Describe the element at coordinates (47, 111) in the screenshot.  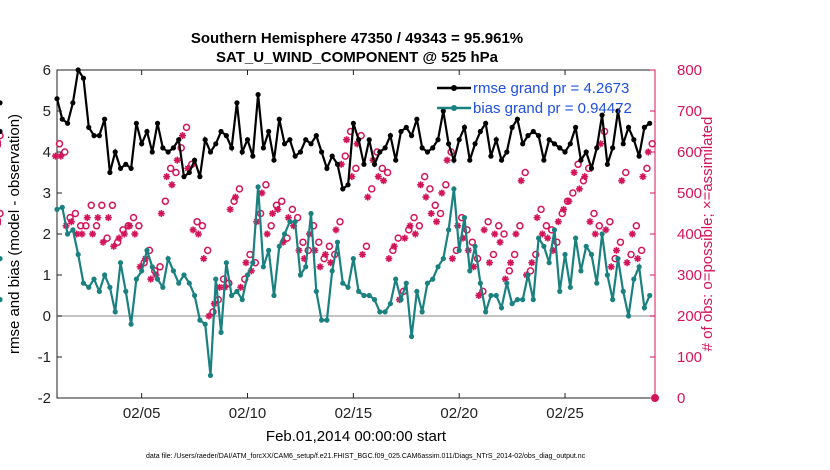
I see `y-tick-label: 5` at that location.